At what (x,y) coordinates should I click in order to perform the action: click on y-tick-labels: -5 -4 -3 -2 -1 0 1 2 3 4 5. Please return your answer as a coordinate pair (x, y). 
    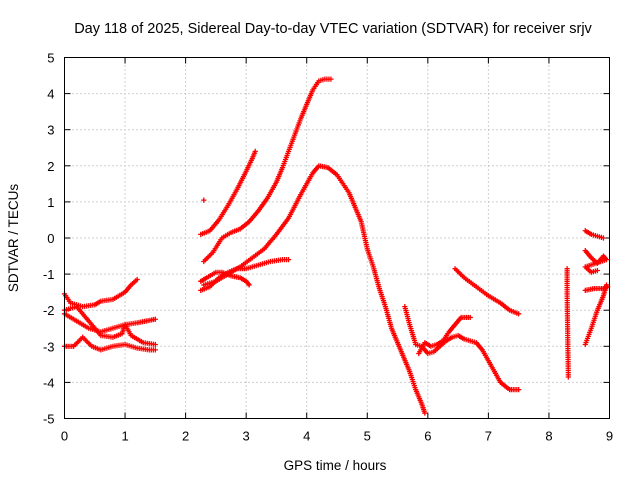
    Looking at the image, I should click on (49, 239).